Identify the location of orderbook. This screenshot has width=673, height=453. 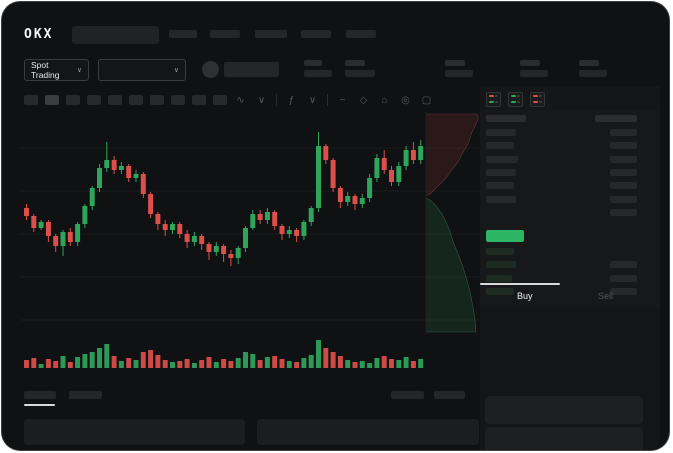
(570, 208).